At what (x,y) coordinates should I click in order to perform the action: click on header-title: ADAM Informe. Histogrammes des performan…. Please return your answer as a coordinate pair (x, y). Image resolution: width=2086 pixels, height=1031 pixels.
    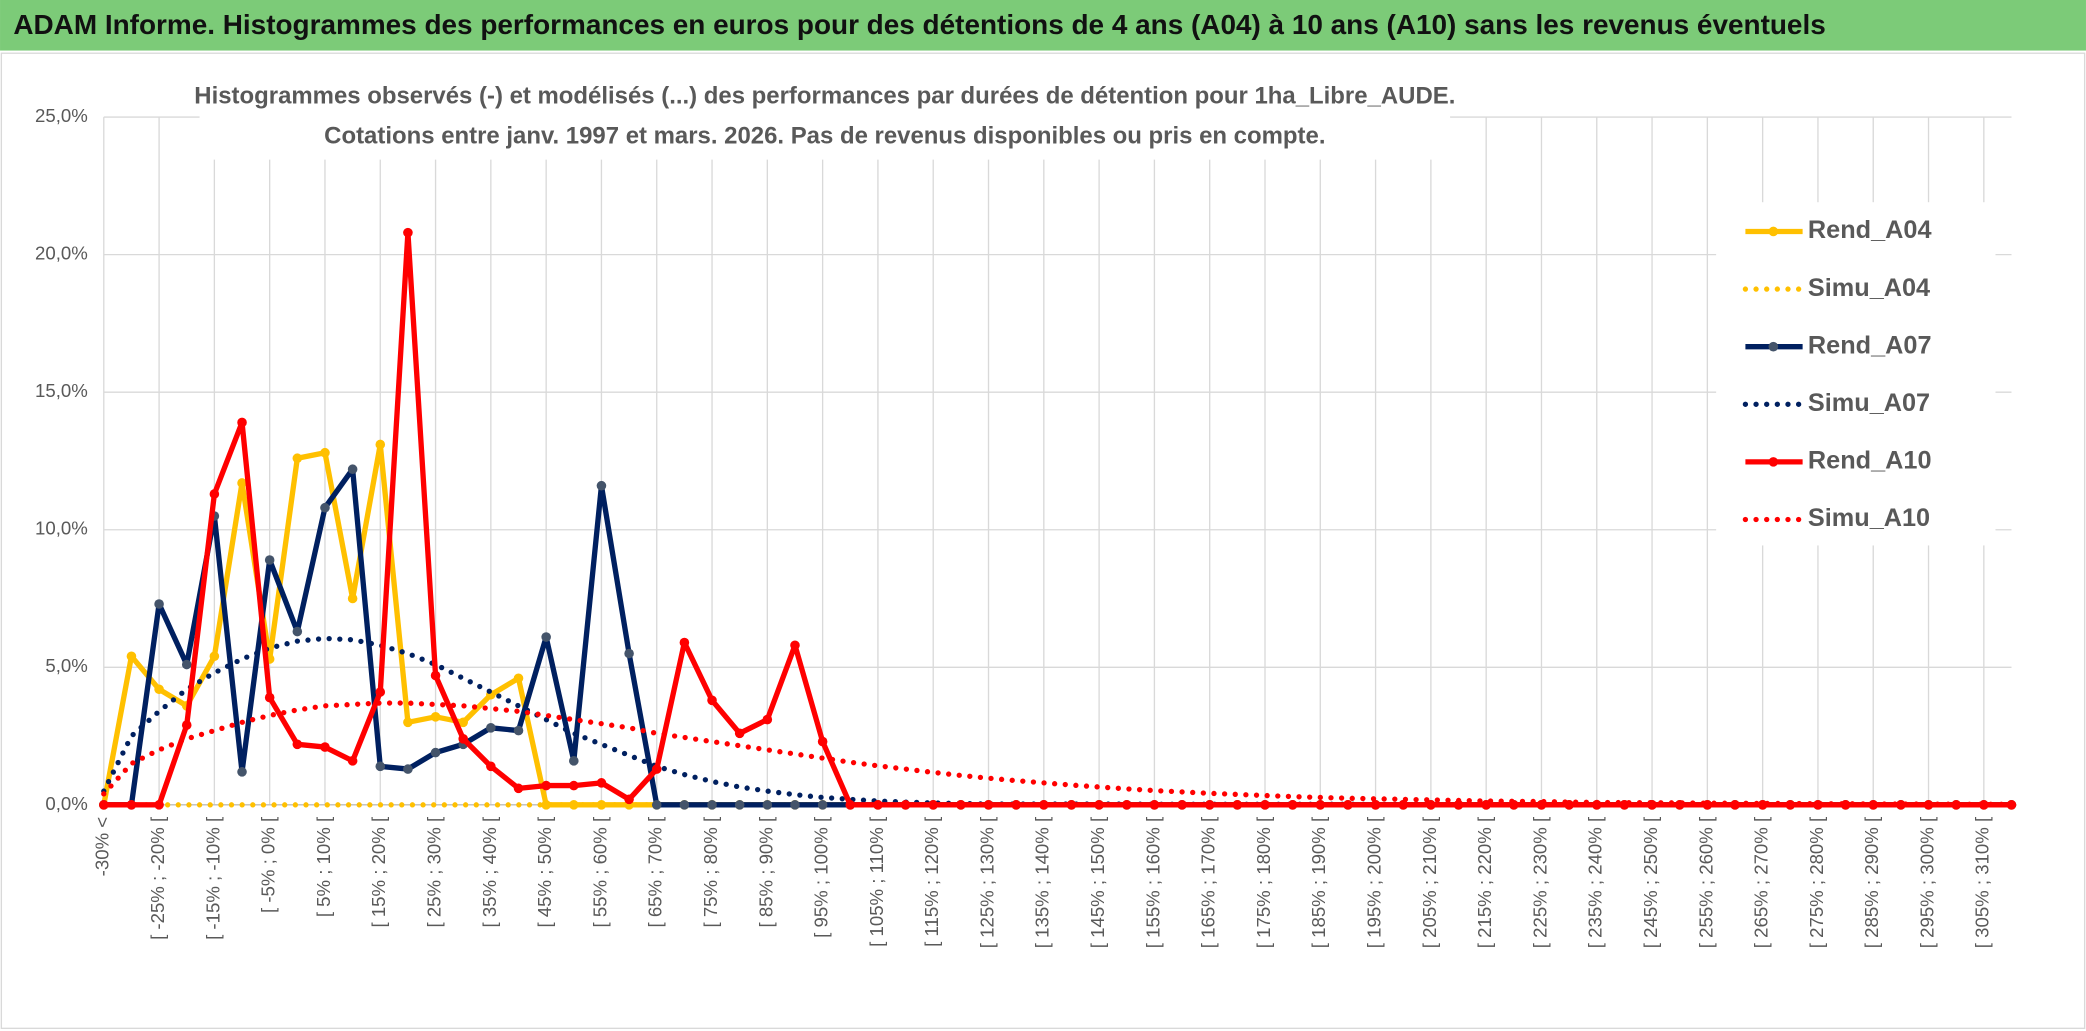
    Looking at the image, I should click on (919, 24).